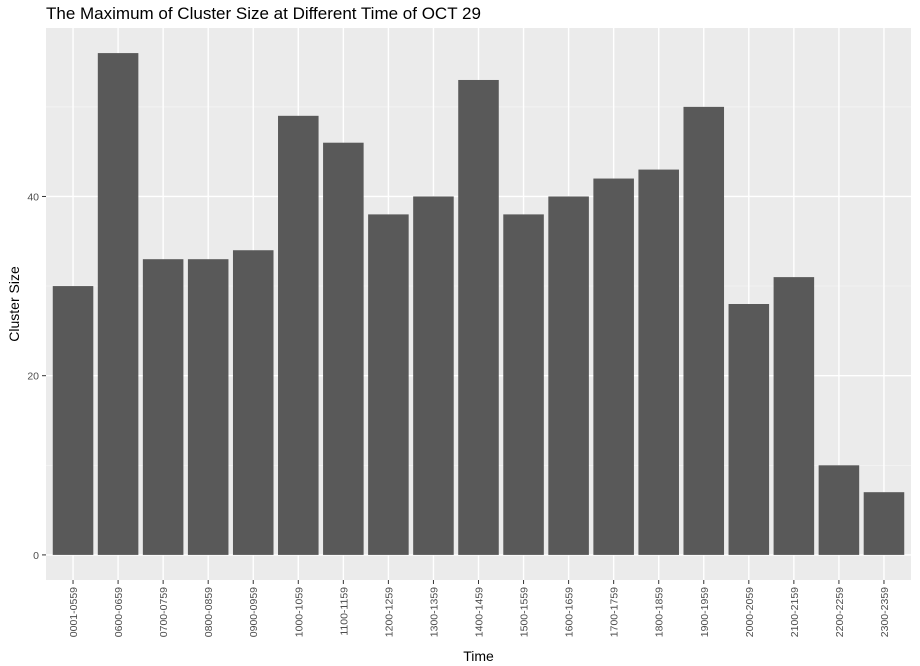 This screenshot has width=920, height=666. What do you see at coordinates (36, 556) in the screenshot?
I see `y-tick-label: 0` at bounding box center [36, 556].